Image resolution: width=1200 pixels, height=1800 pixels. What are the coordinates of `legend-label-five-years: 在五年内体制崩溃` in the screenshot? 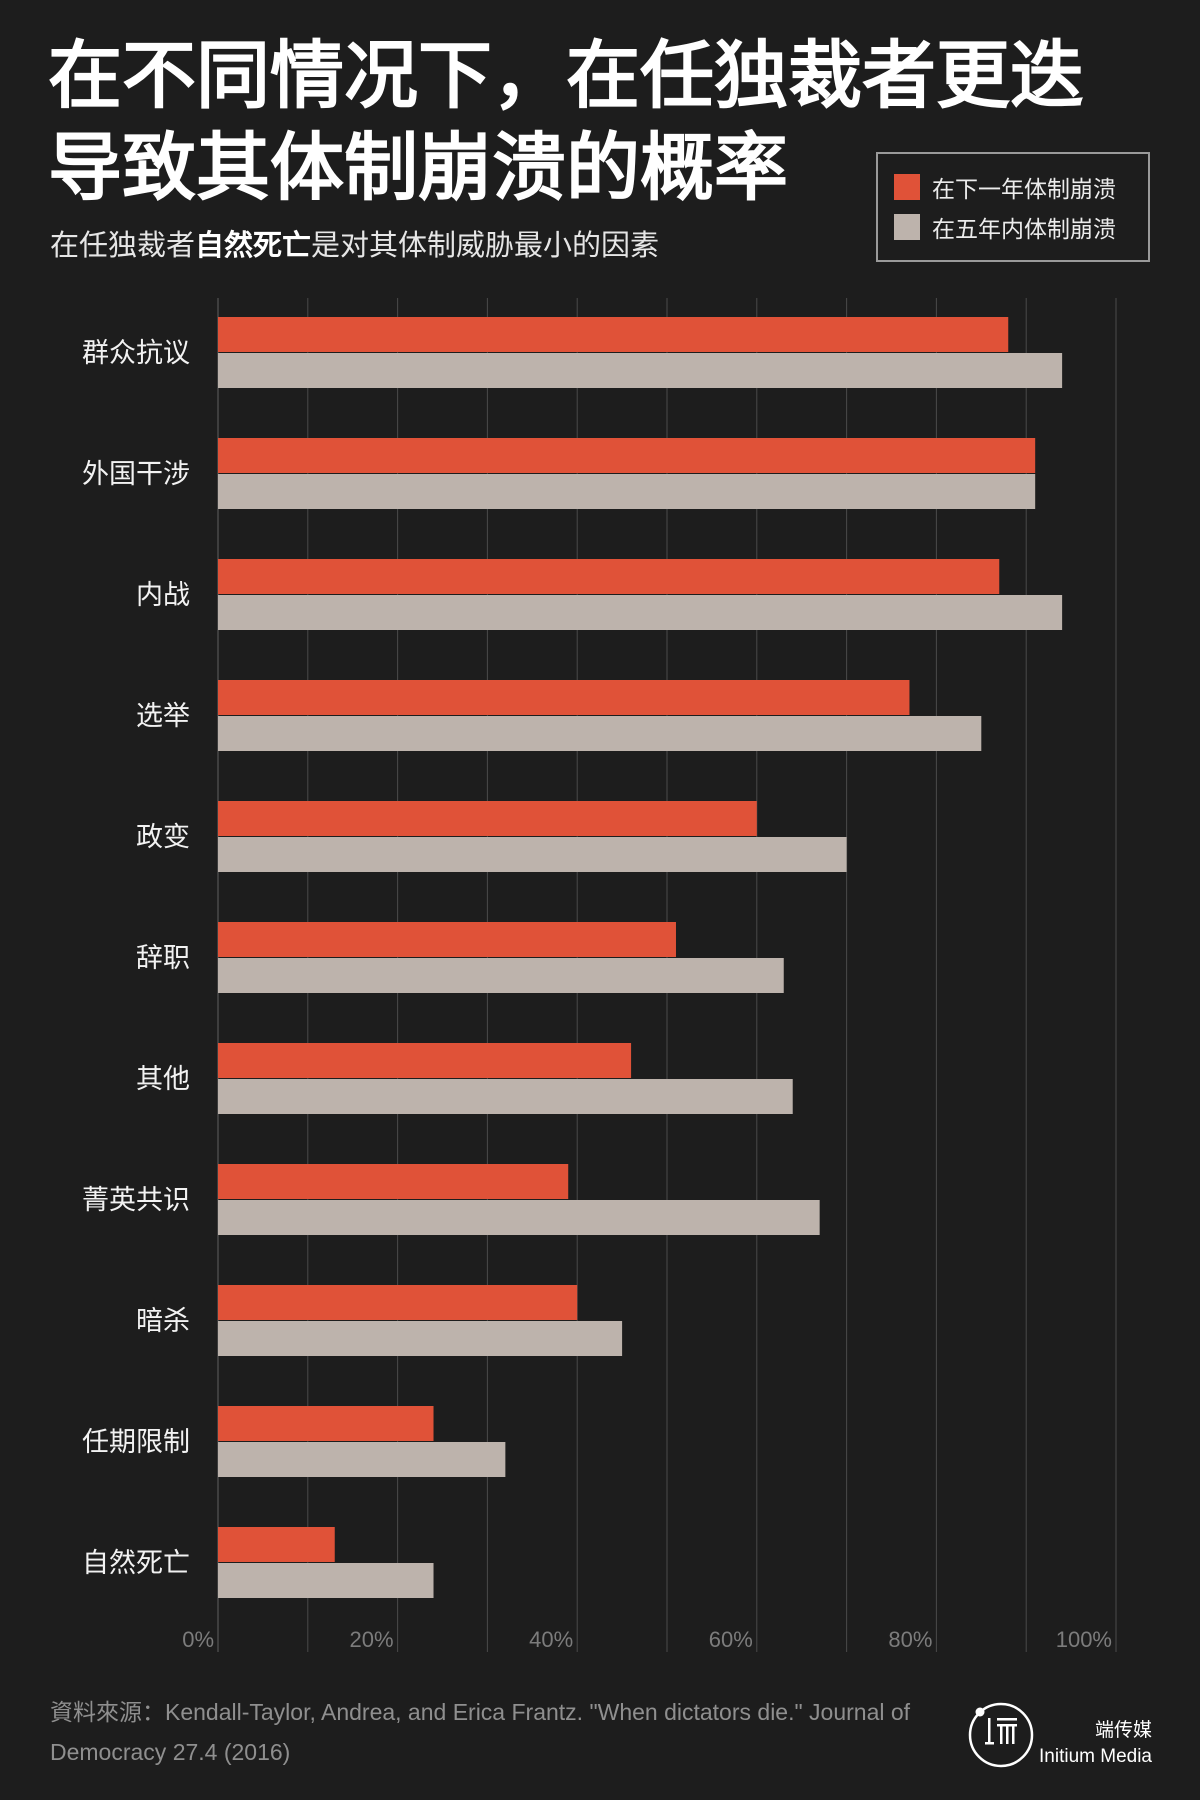 It's located at (1024, 230).